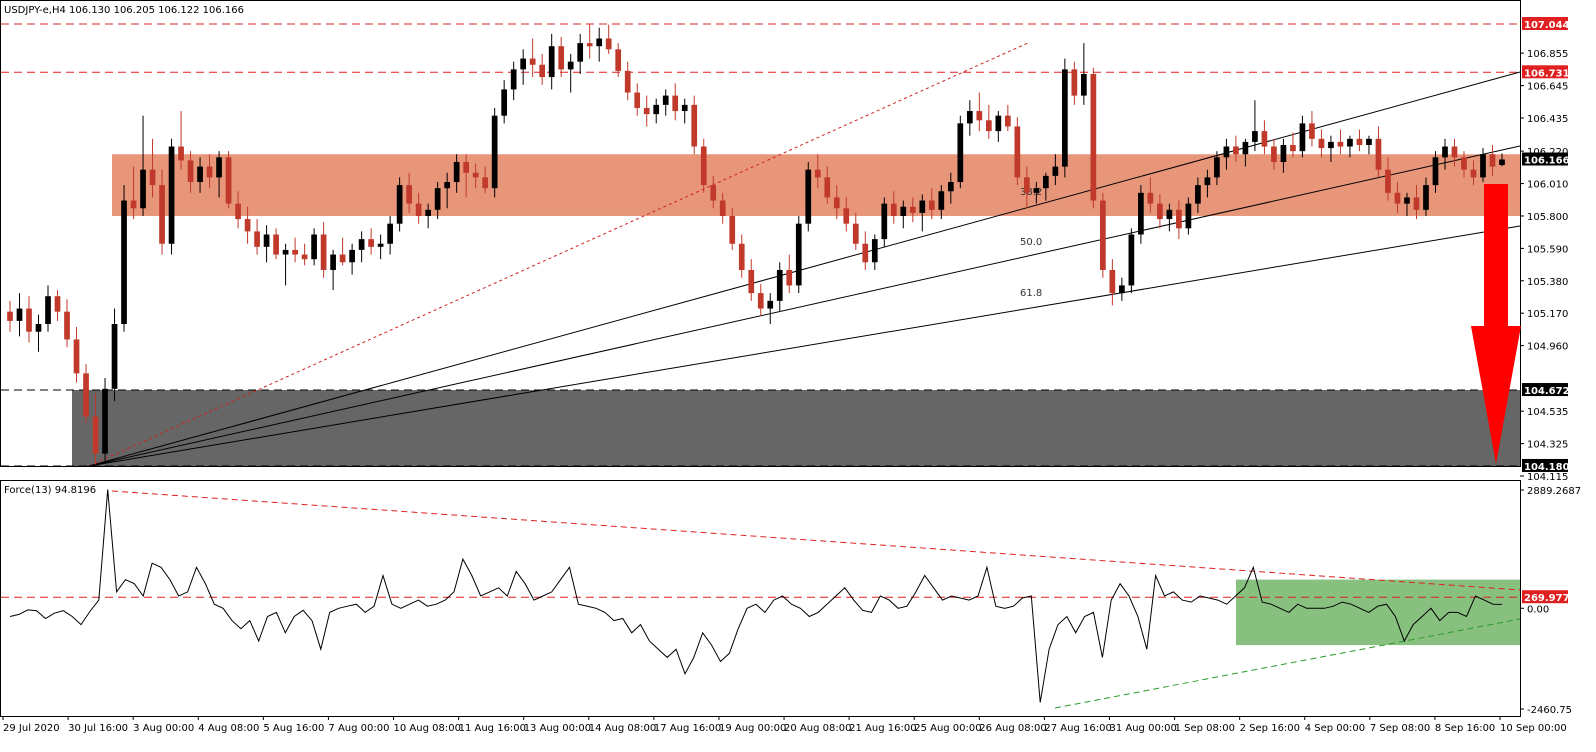 Image resolution: width=1596 pixels, height=752 pixels. I want to click on x-tick-label: 19 Aug 00:00, so click(752, 728).